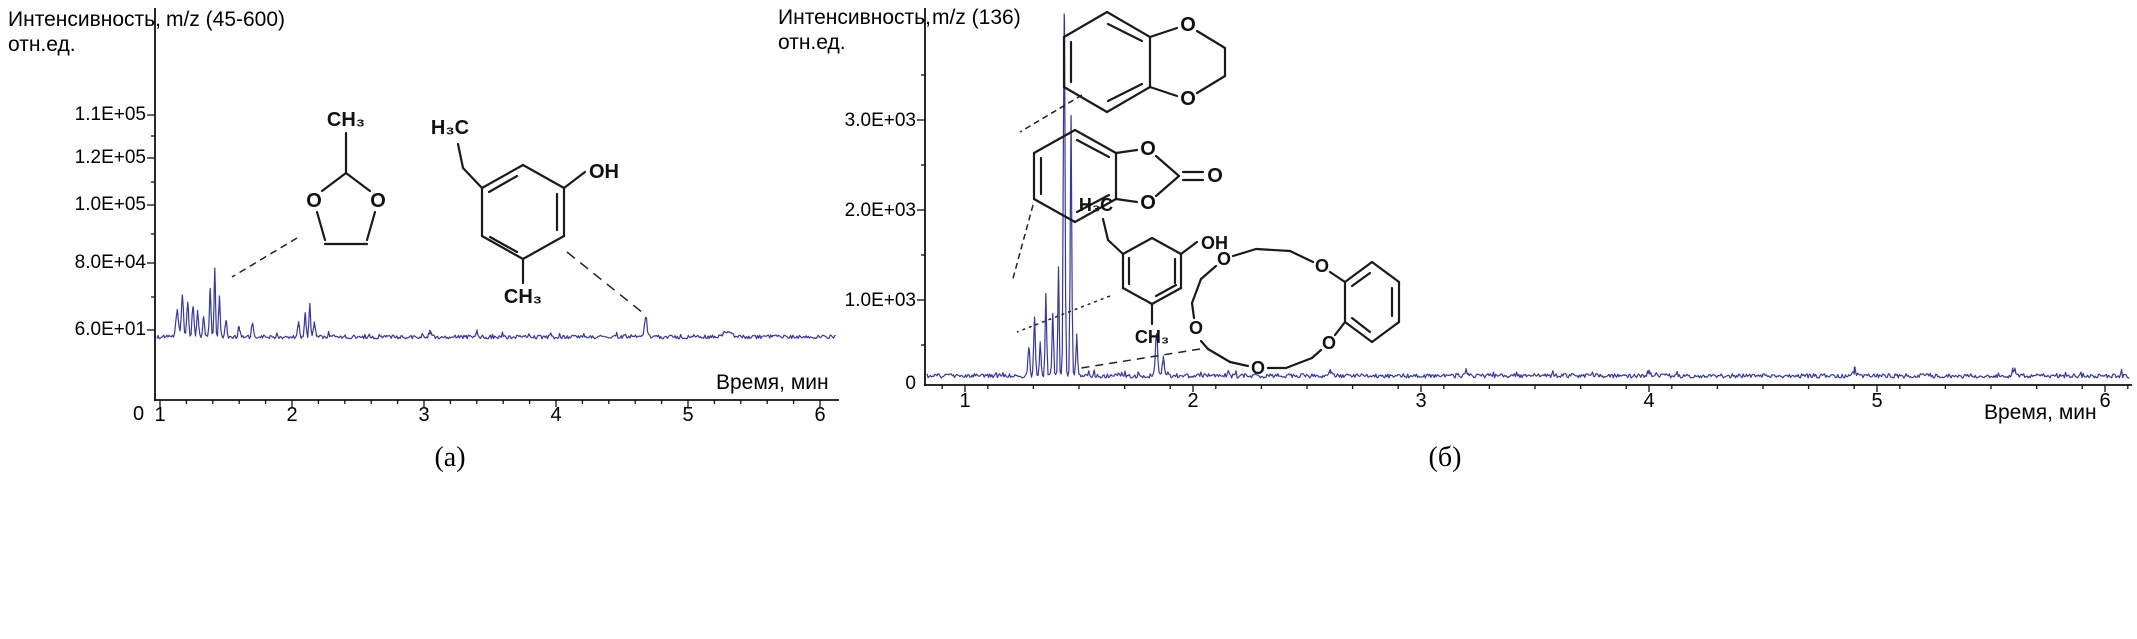 The height and width of the screenshot is (639, 2137). Describe the element at coordinates (42, 44) in the screenshot. I see `panel-a-y-axis-title-line2: отн.ед.` at that location.